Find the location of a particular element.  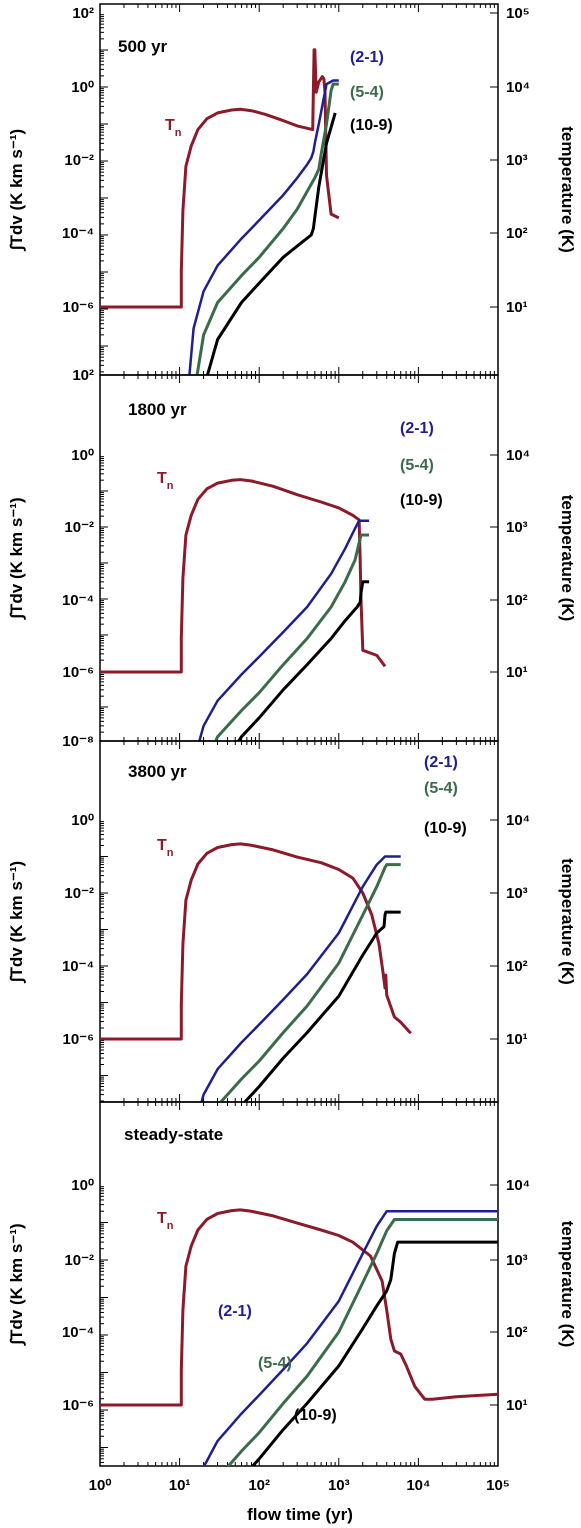

left-tick-label: 10⁻⁸ is located at coordinates (78, 741).